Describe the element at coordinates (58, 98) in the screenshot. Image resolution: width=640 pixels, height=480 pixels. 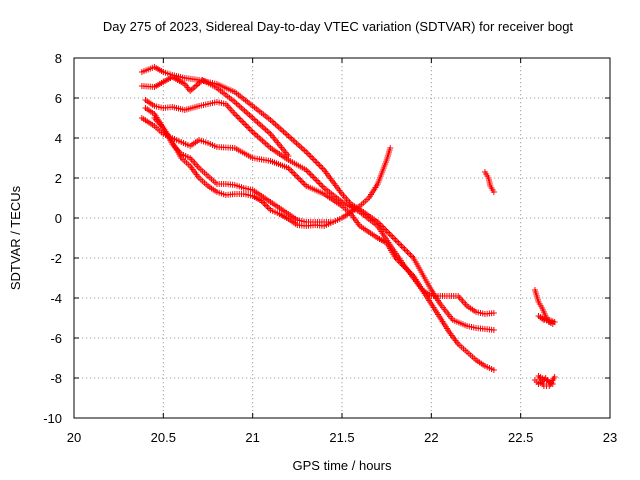
I see `y-tick-label: 6` at that location.